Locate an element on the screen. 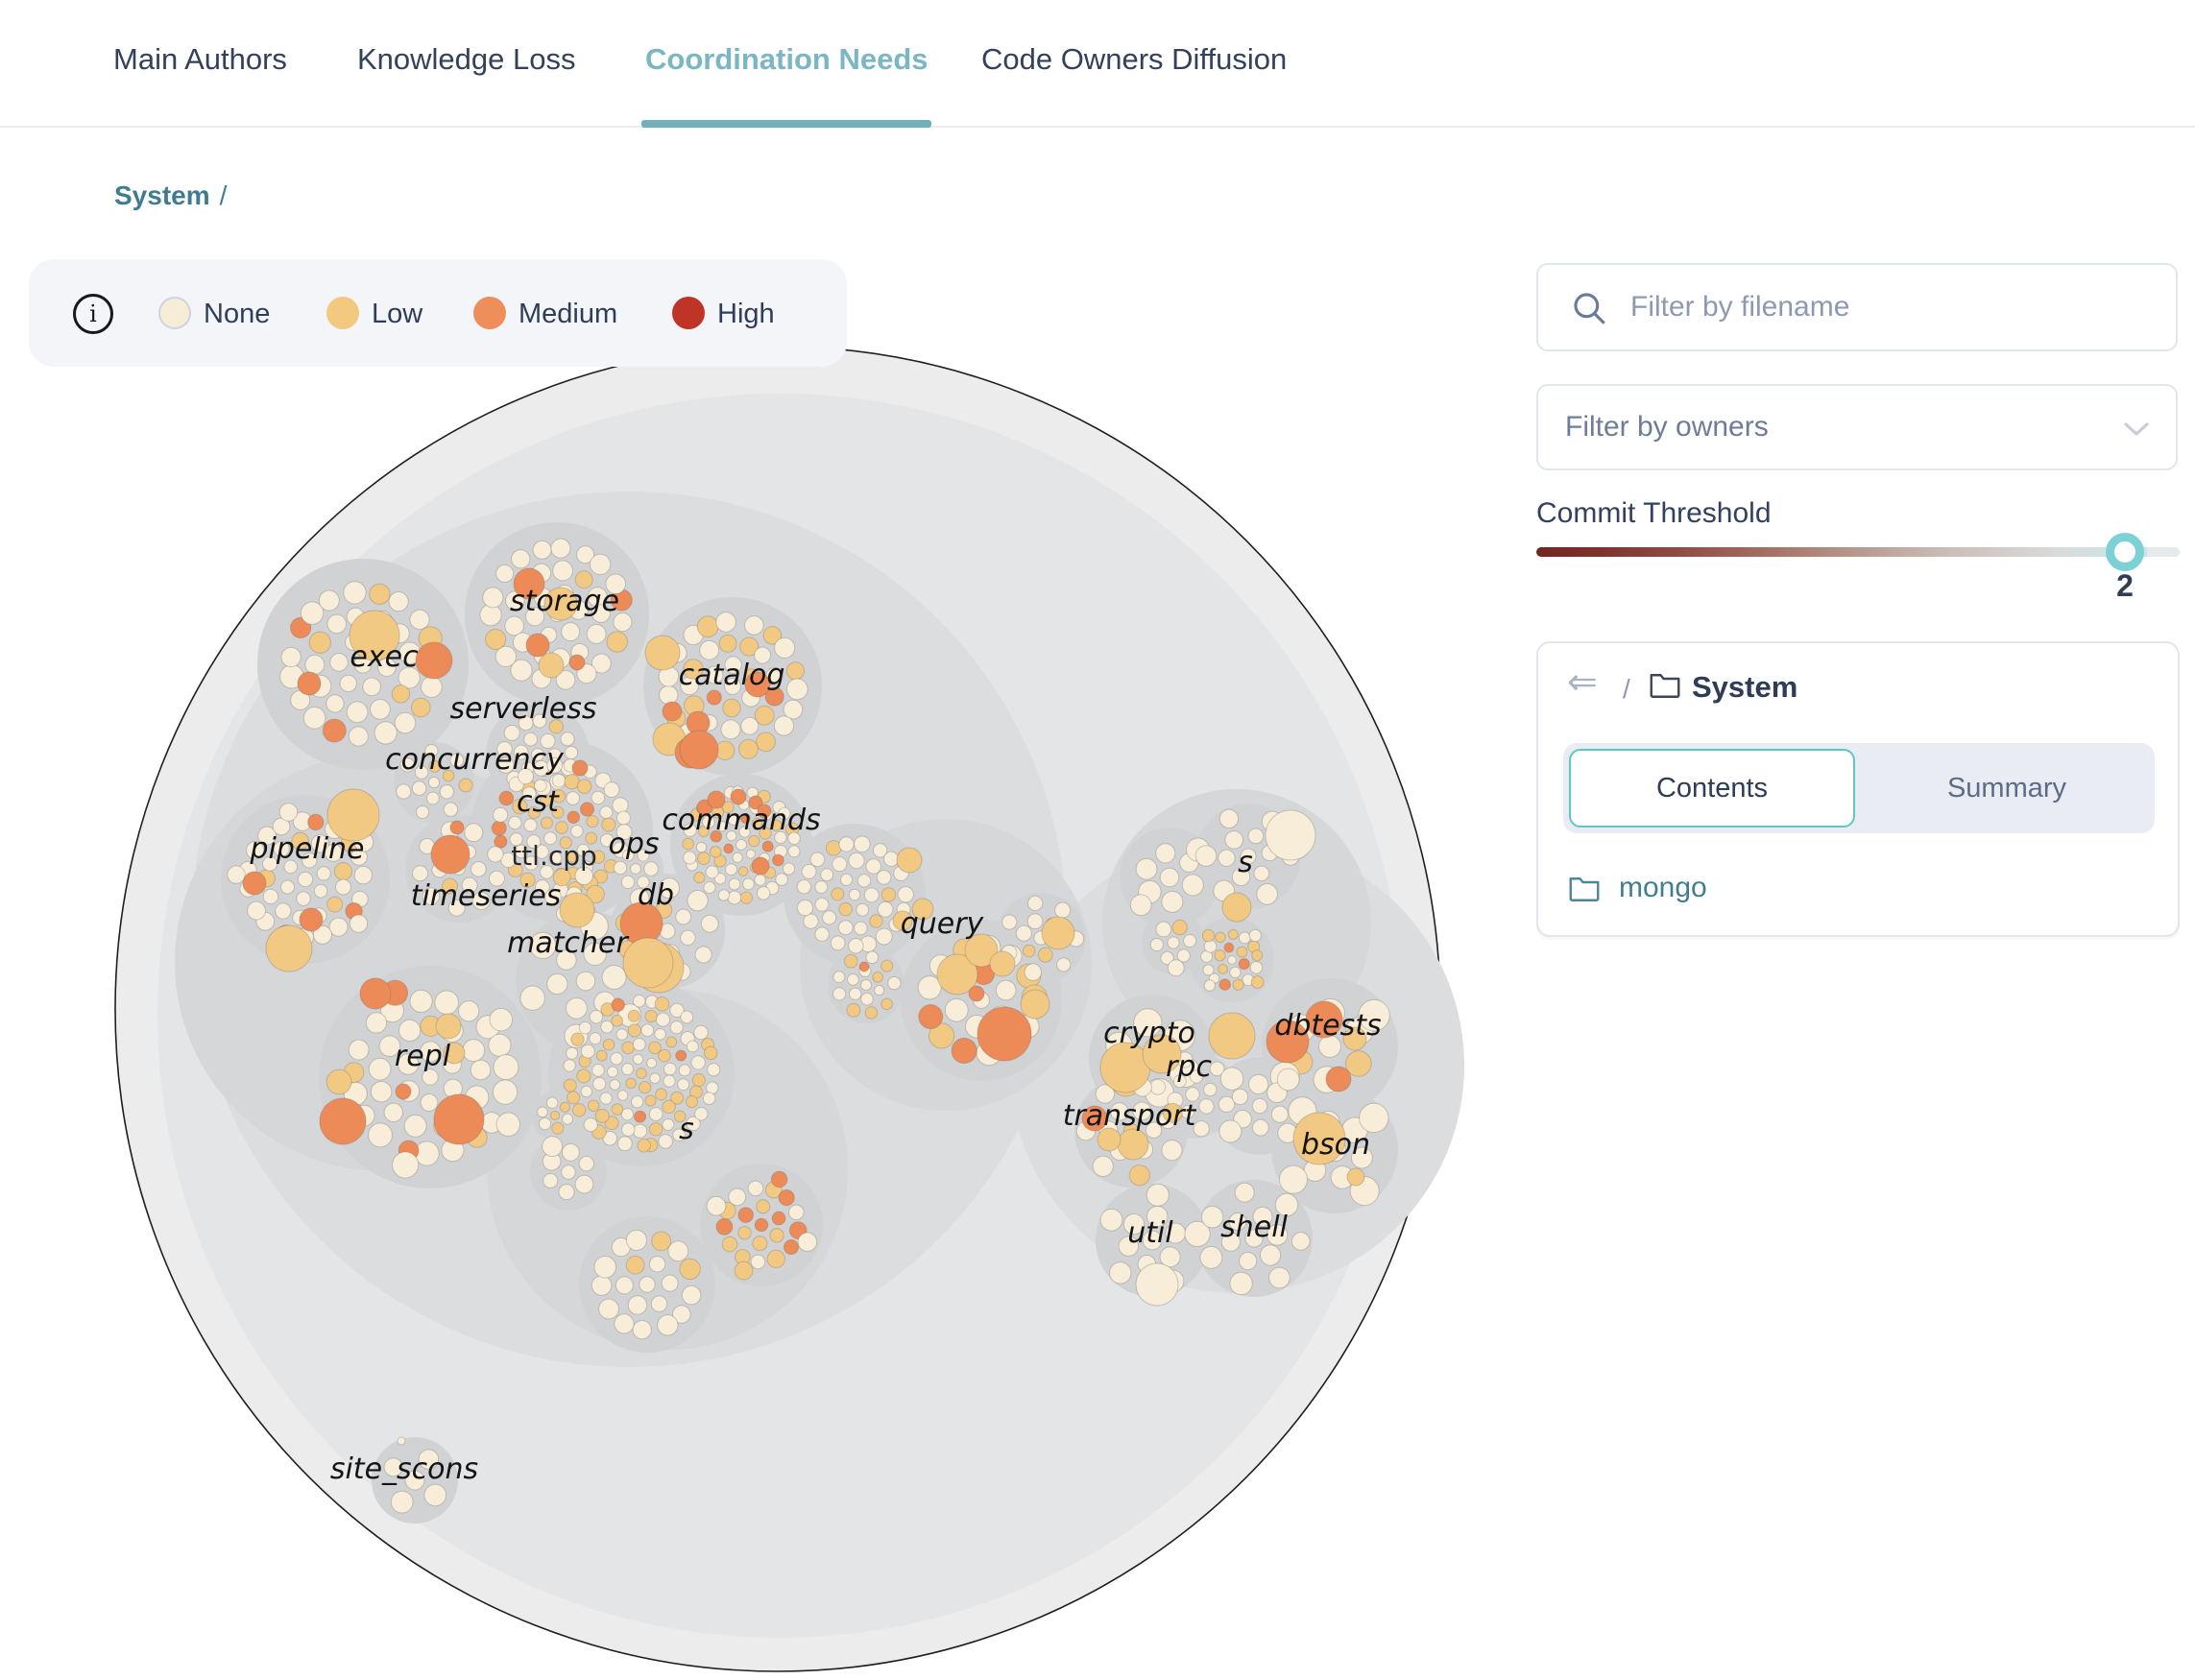 The height and width of the screenshot is (1680, 2195). info-icon: i is located at coordinates (93, 314).